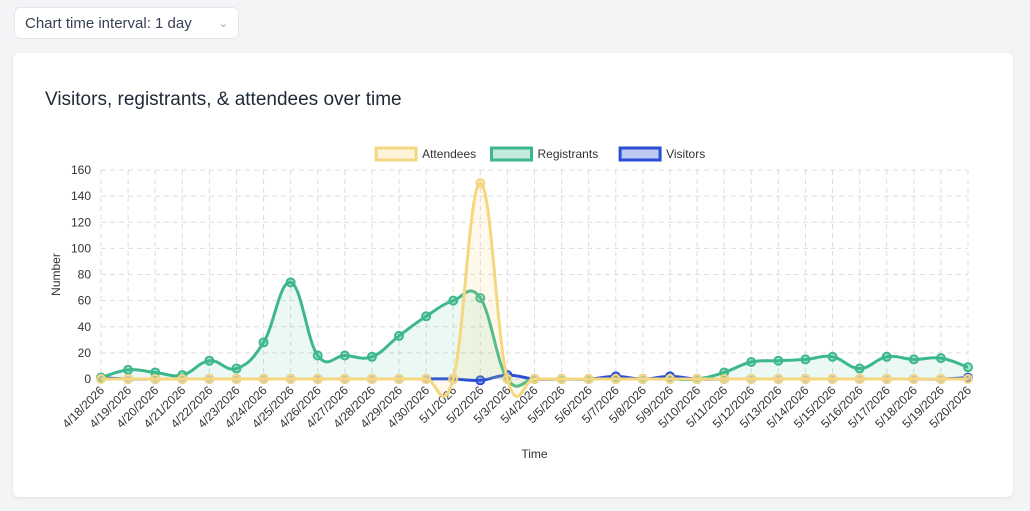 The image size is (1030, 511). Describe the element at coordinates (81, 222) in the screenshot. I see `y-tick-label: 120` at that location.